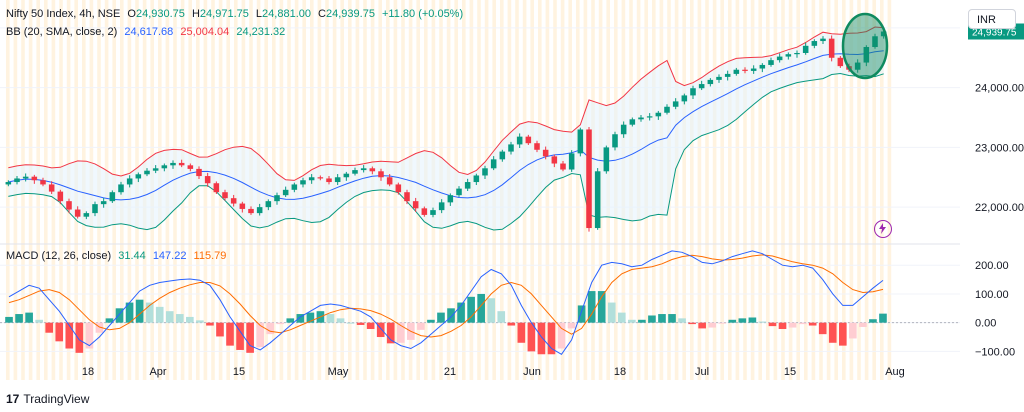 This screenshot has height=412, width=1024. Describe the element at coordinates (88, 372) in the screenshot. I see `time-tick-label: 18` at that location.